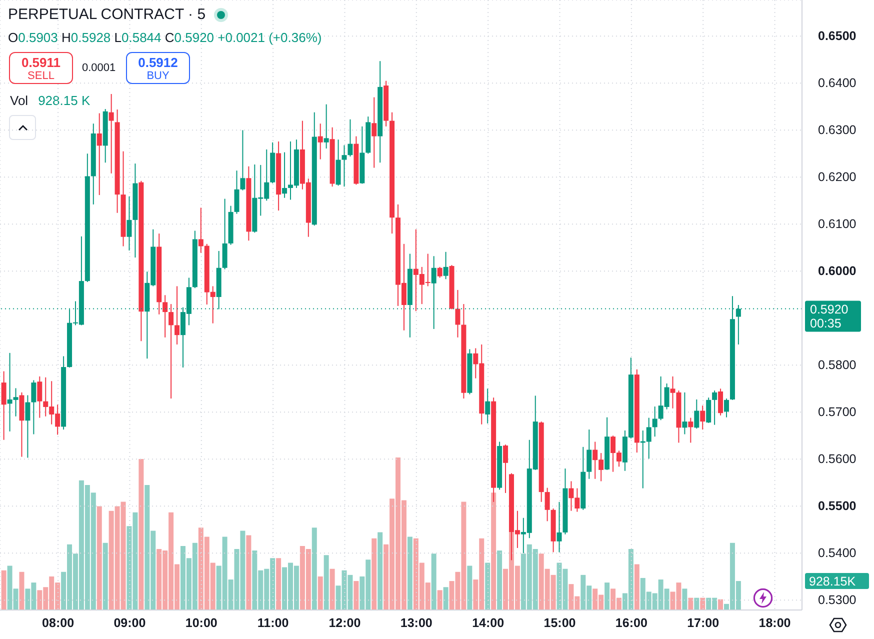  Describe the element at coordinates (837, 506) in the screenshot. I see `y-tick-label: 0.5500` at that location.